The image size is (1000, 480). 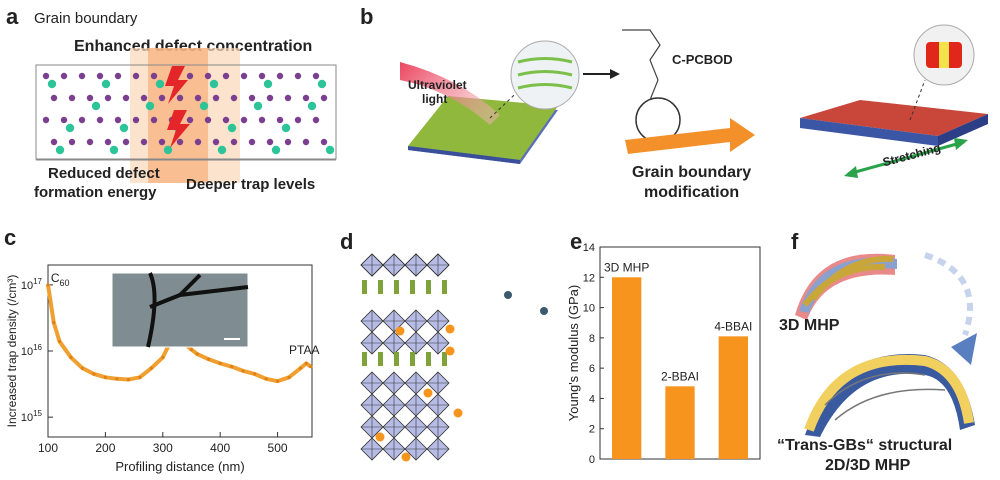 What do you see at coordinates (12, 16) in the screenshot?
I see `panel-a-label: a` at bounding box center [12, 16].